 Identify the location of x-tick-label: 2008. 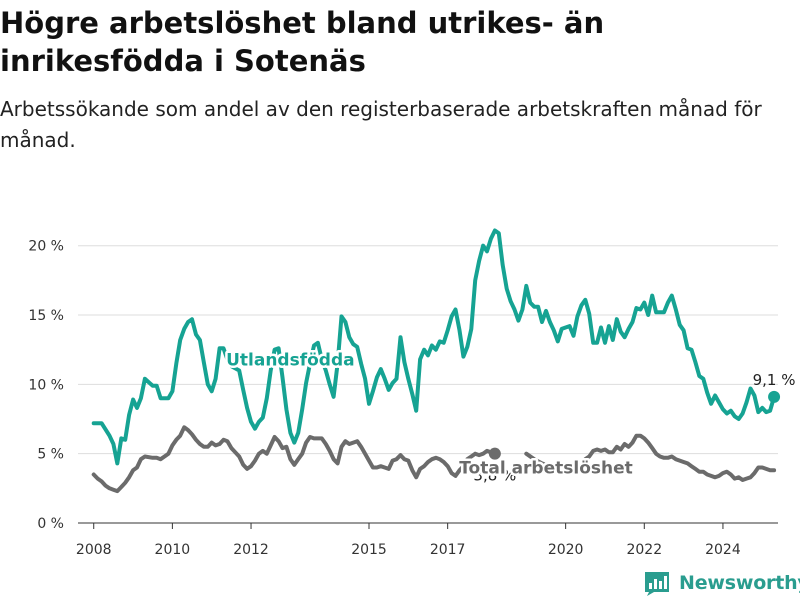
(94, 550).